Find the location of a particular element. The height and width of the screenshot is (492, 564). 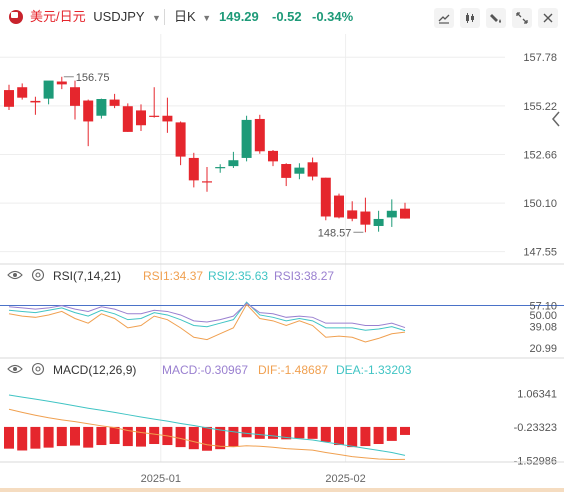

y-axis-tick: 20.99 is located at coordinates (543, 349).